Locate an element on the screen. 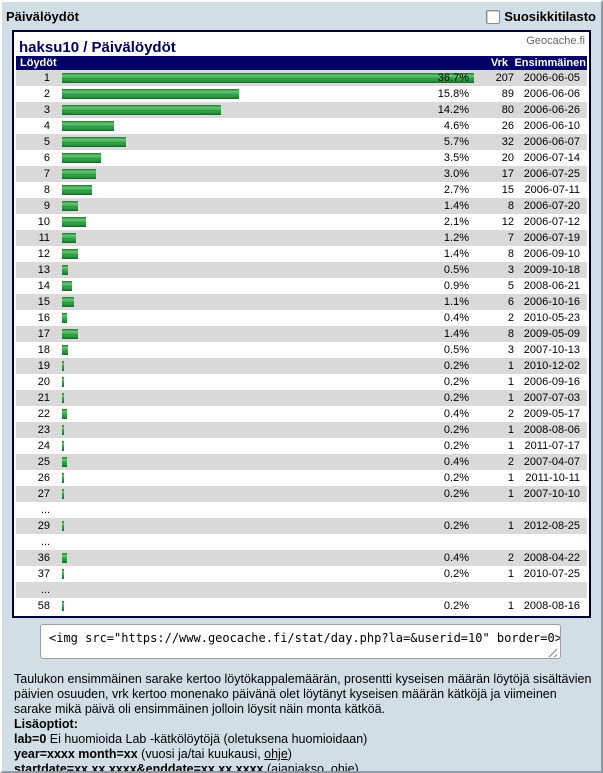 The image size is (603, 773). row-finds-count: 17 is located at coordinates (43, 334).